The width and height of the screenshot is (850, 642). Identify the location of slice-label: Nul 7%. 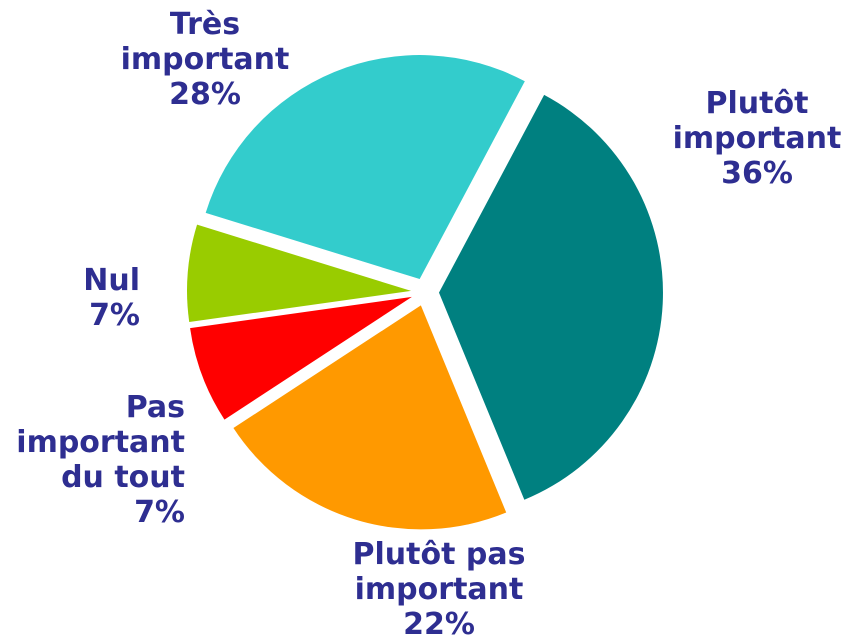
(111, 298).